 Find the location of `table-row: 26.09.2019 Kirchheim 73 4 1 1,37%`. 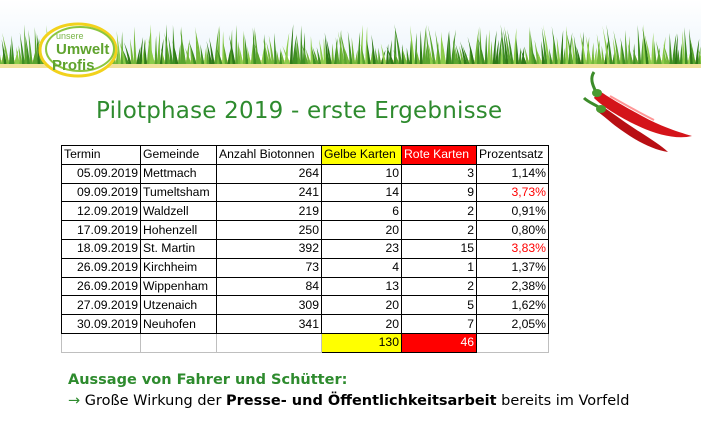

table-row: 26.09.2019 Kirchheim 73 4 1 1,37% is located at coordinates (305, 267).